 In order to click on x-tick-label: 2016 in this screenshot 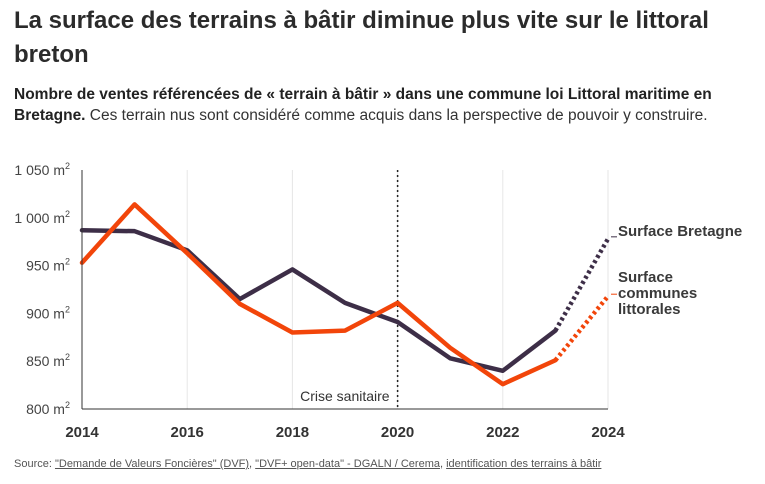, I will do `click(187, 432)`.